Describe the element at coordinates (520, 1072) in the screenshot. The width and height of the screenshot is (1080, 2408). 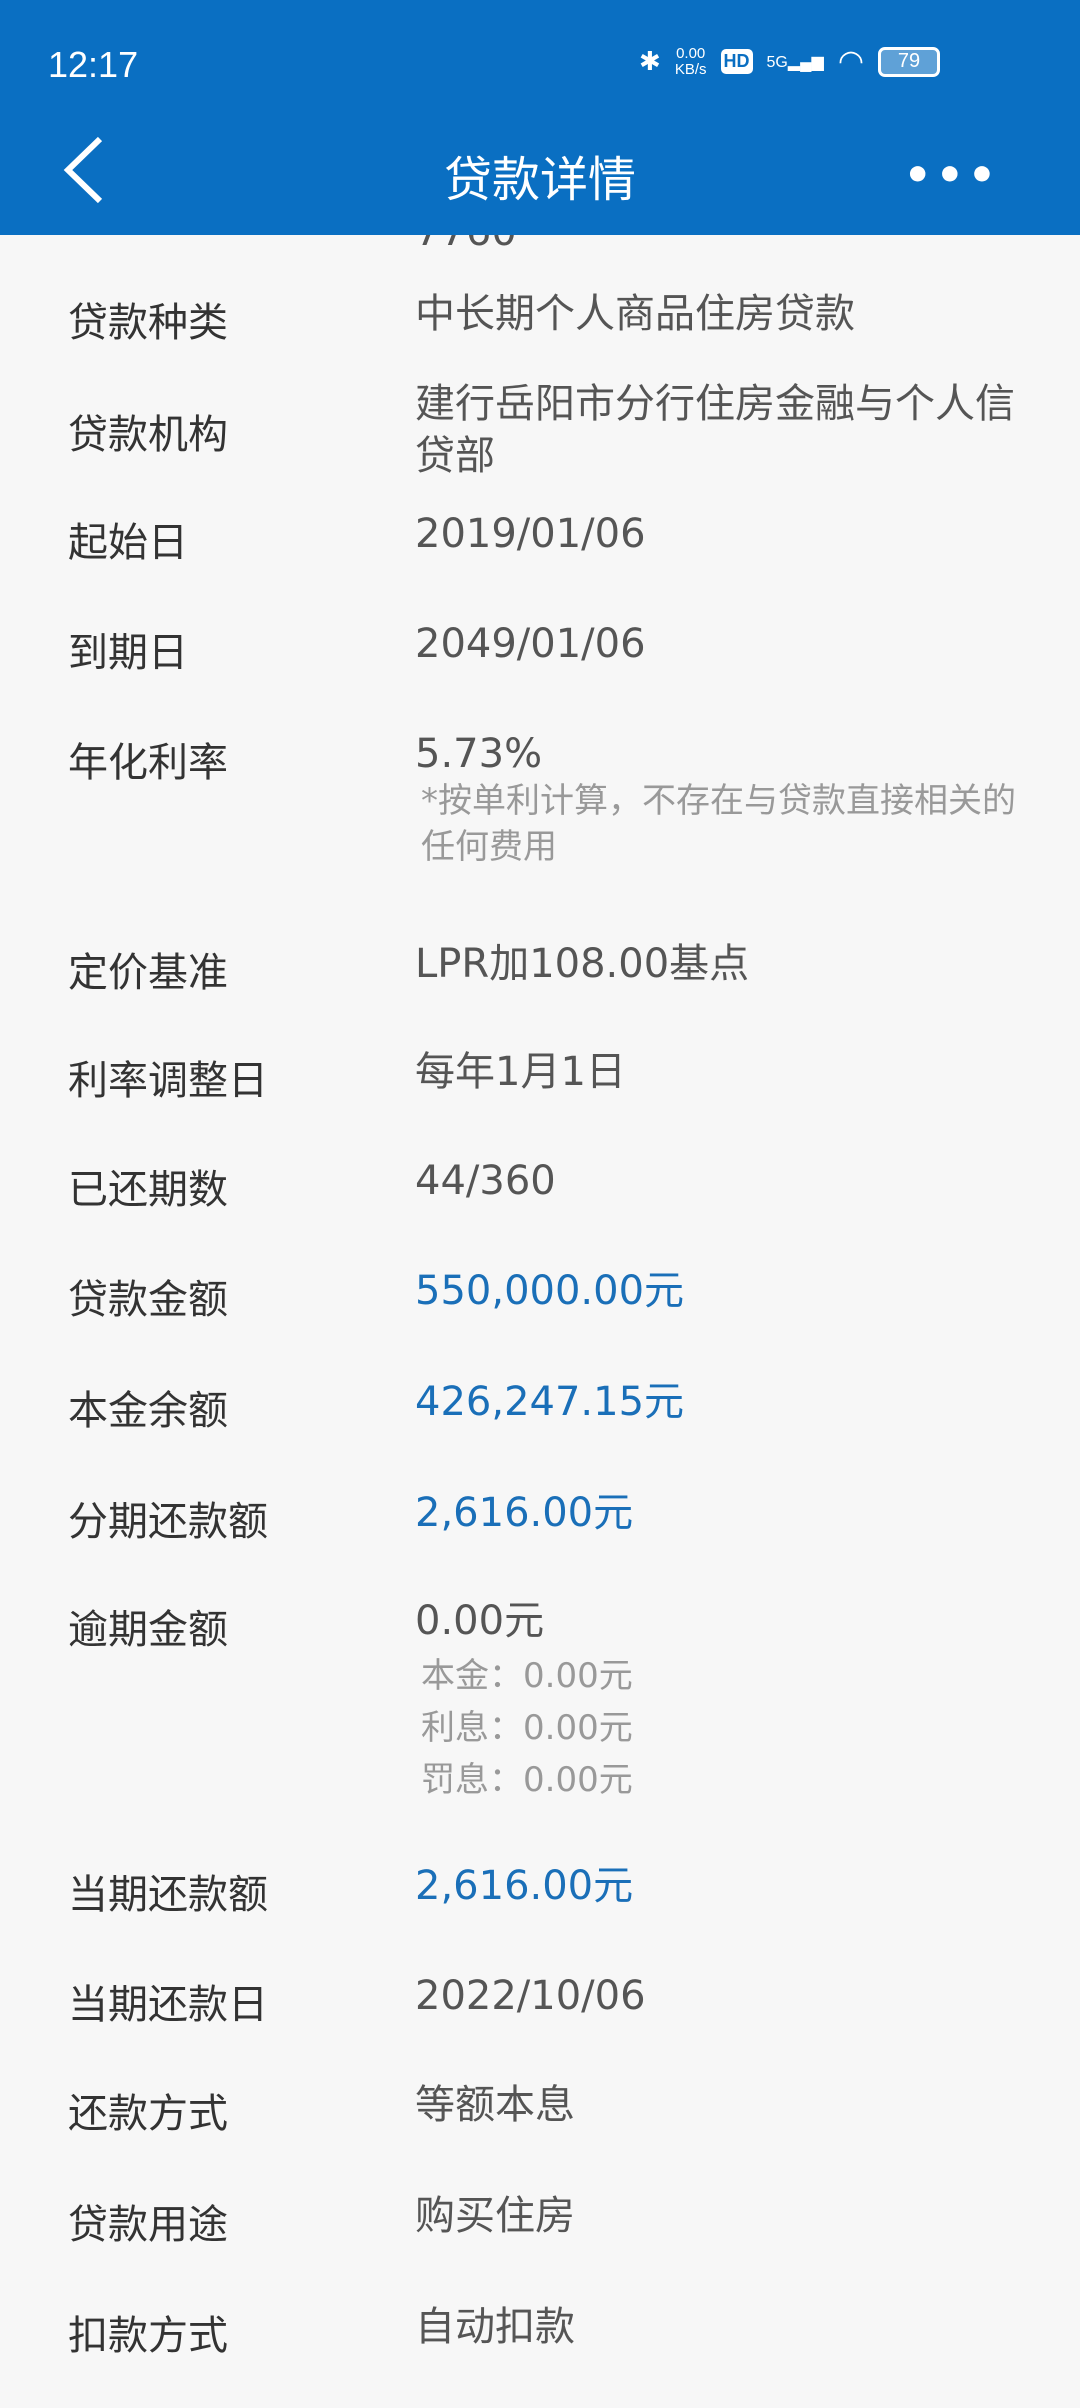
I see `row-value: 每年1月1日` at that location.